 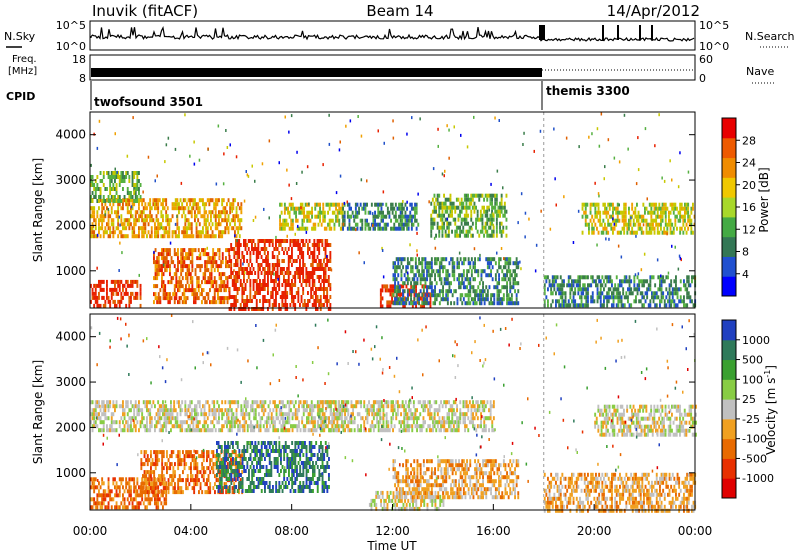 I want to click on cpid-label: CPID, so click(x=20, y=96).